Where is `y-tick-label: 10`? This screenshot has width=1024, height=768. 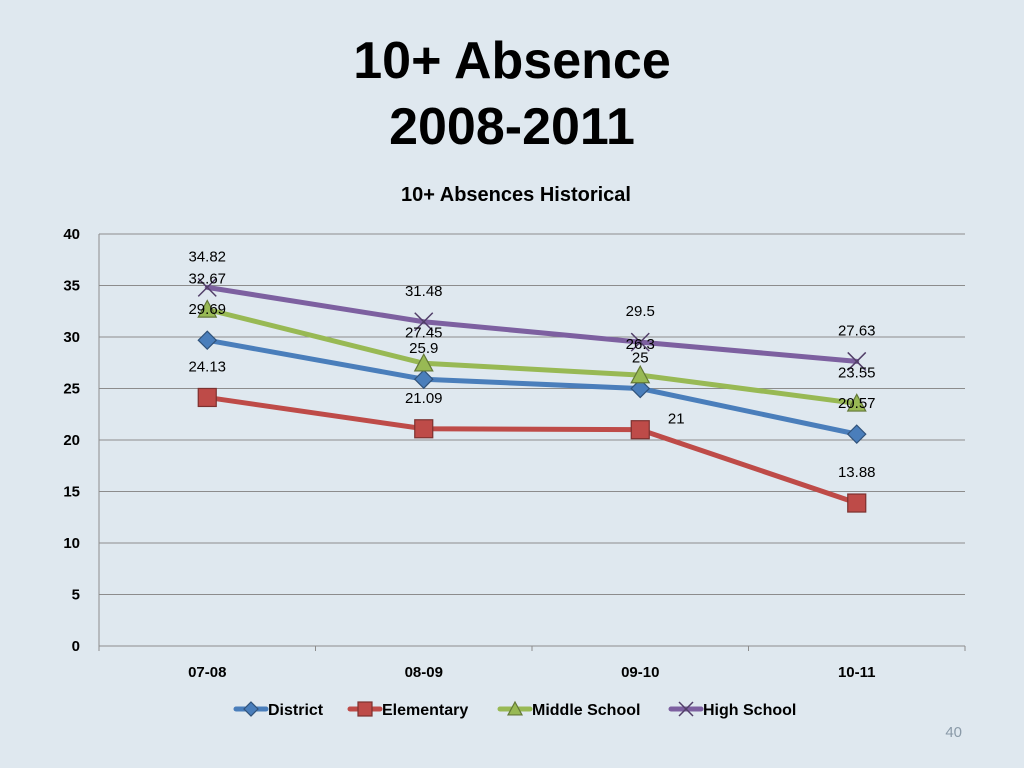 y-tick-label: 10 is located at coordinates (71, 543).